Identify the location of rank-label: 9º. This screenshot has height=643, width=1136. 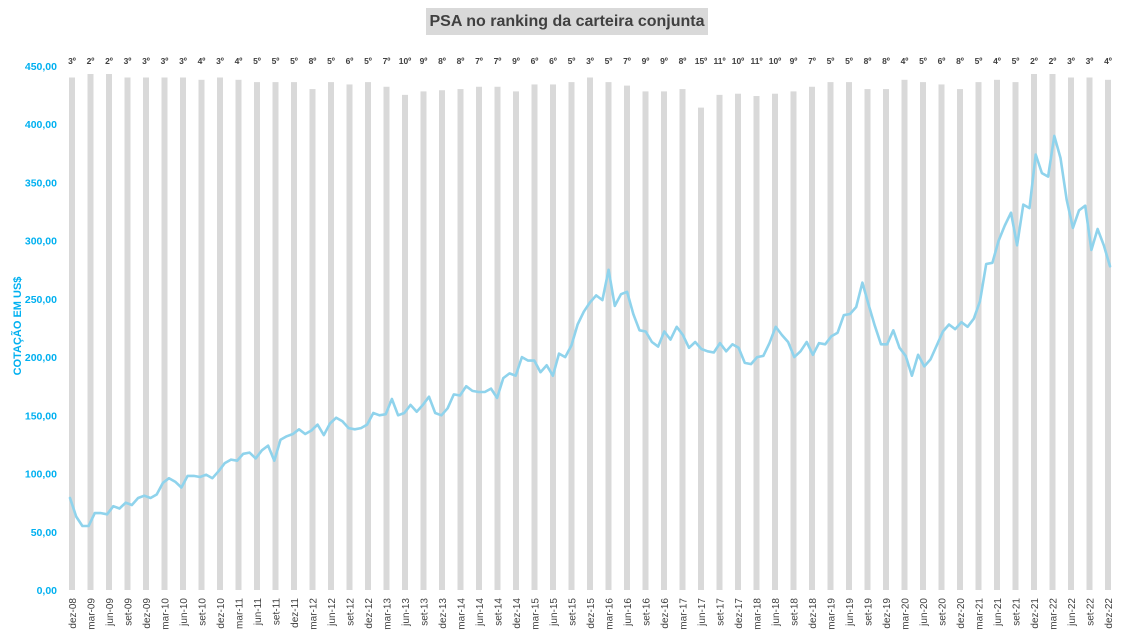
(794, 61).